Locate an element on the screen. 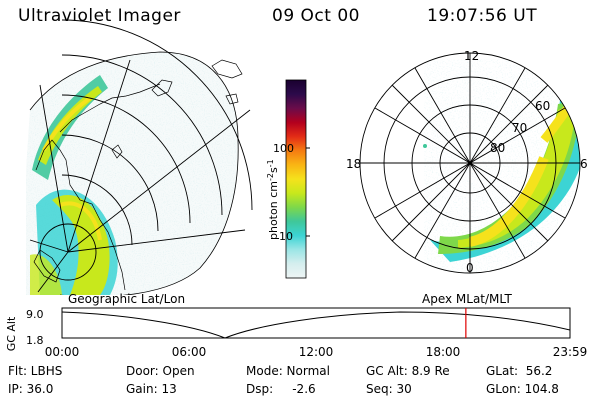 The height and width of the screenshot is (400, 600). date-label: 09 Oct 00 is located at coordinates (316, 16).